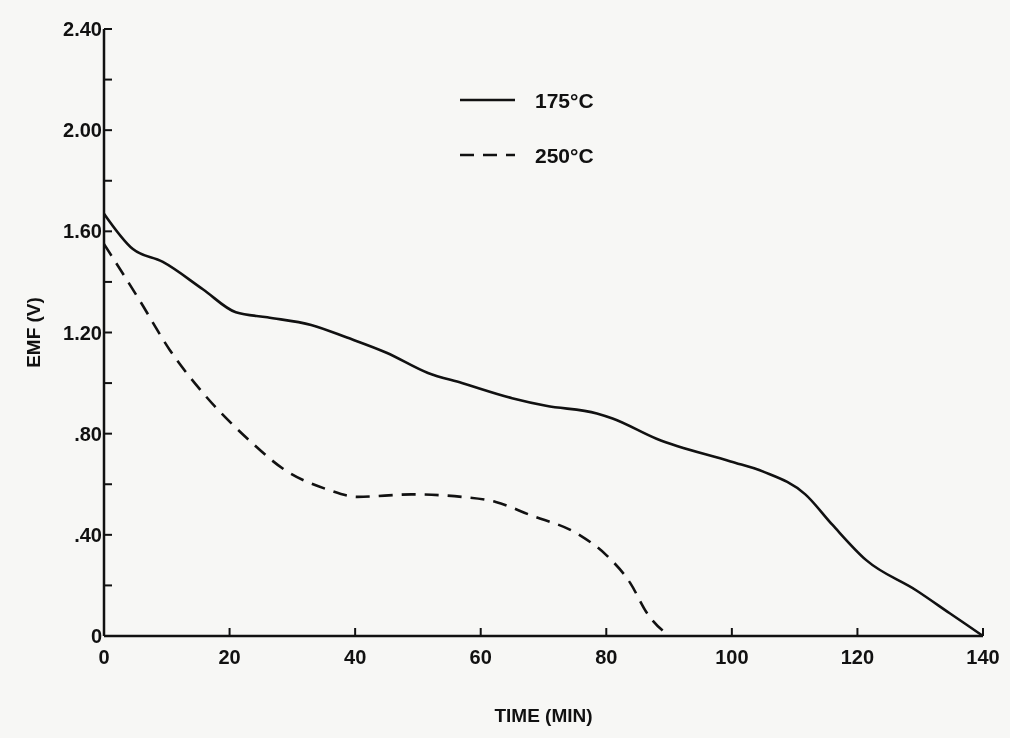 The width and height of the screenshot is (1010, 738). What do you see at coordinates (96, 636) in the screenshot?
I see `y-tick-label: 0` at bounding box center [96, 636].